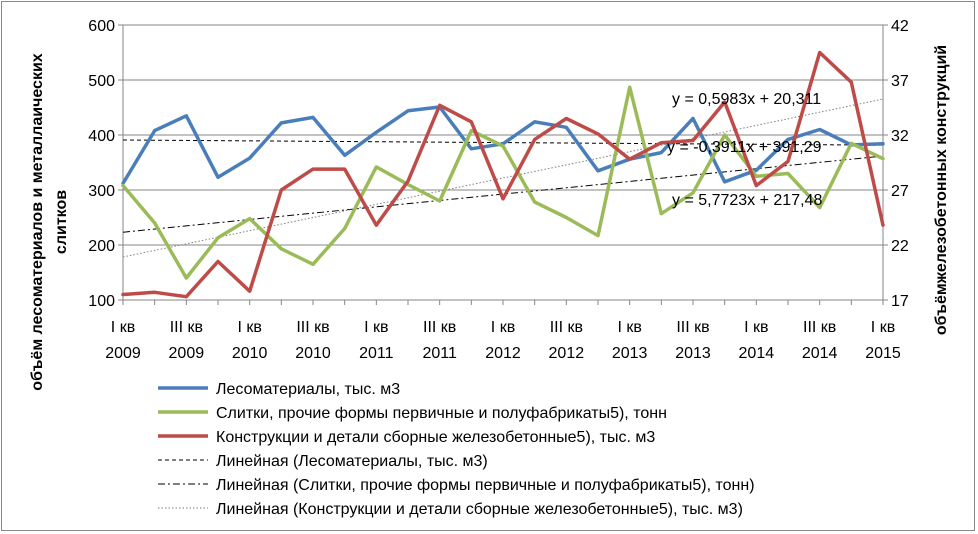 The image size is (978, 534). Describe the element at coordinates (900, 136) in the screenshot. I see `y-right-tick-label: 32` at that location.